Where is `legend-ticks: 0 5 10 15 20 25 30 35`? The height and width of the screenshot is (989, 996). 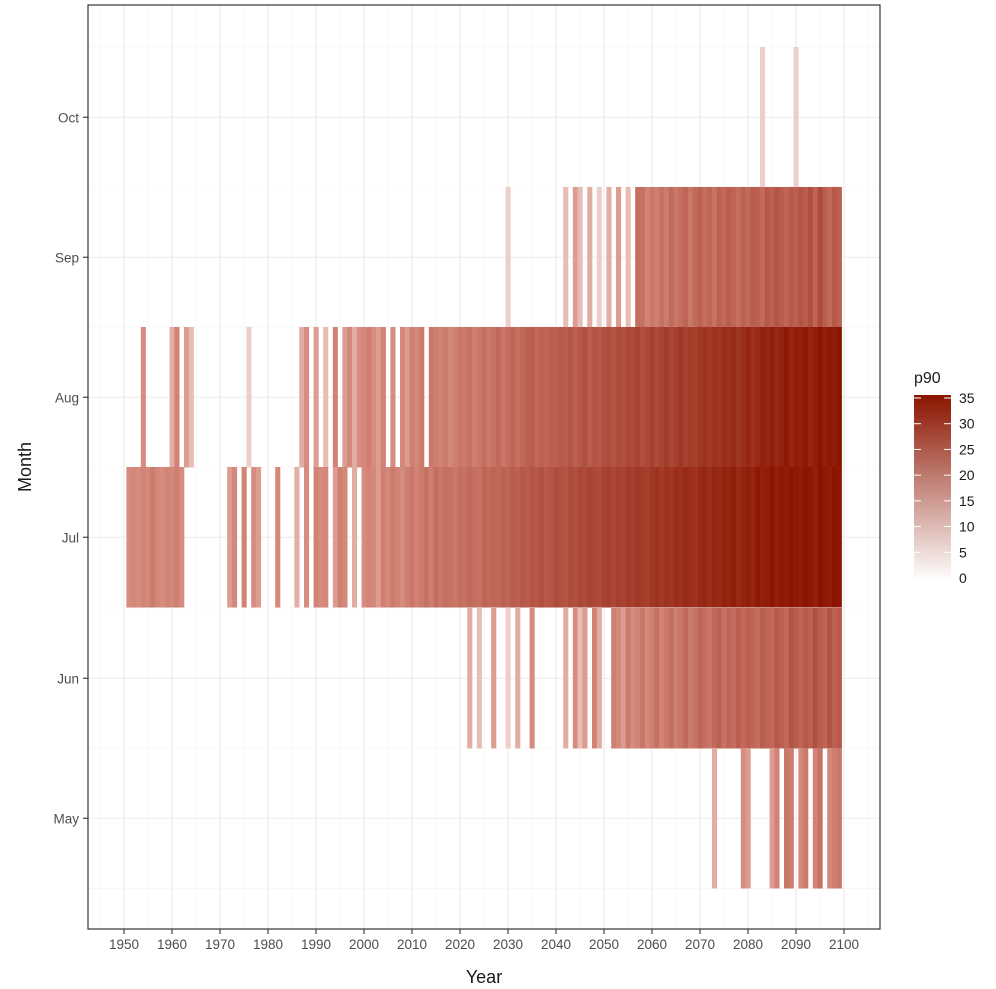
legend-ticks: 0 5 10 15 20 25 30 35 is located at coordinates (944, 488).